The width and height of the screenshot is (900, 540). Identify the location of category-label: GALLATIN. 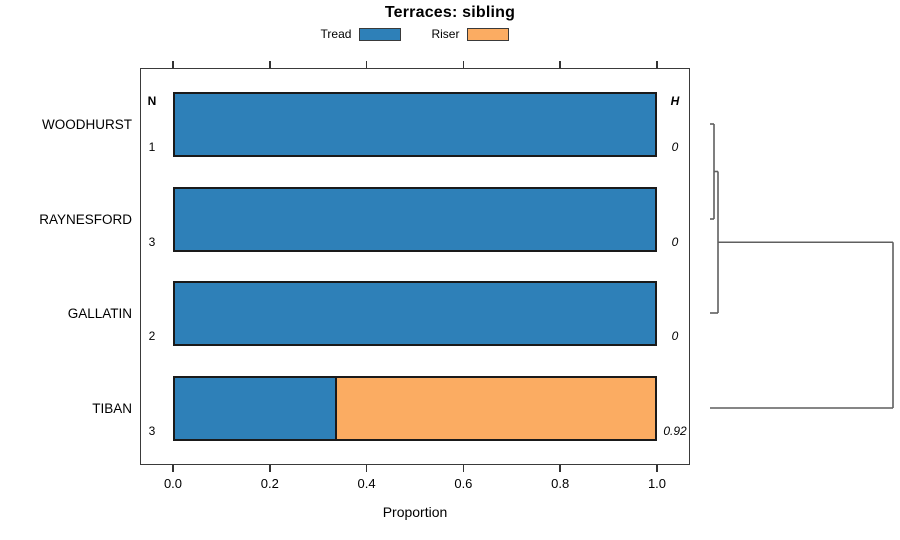
(99, 313).